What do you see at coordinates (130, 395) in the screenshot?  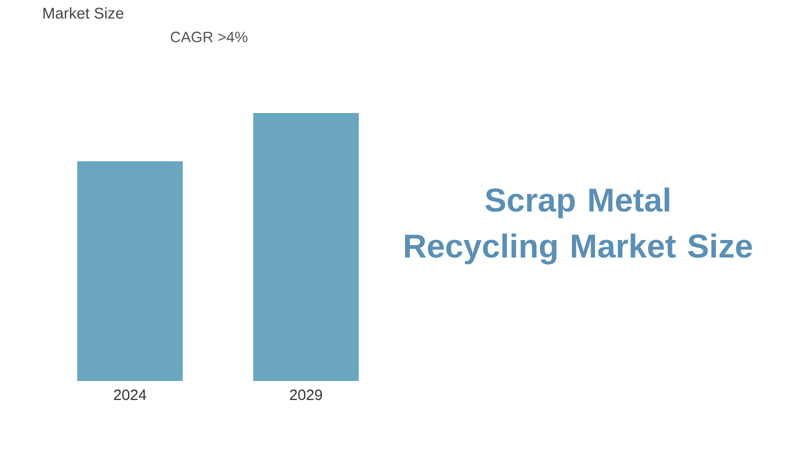 I see `x-tick-label: 2024` at bounding box center [130, 395].